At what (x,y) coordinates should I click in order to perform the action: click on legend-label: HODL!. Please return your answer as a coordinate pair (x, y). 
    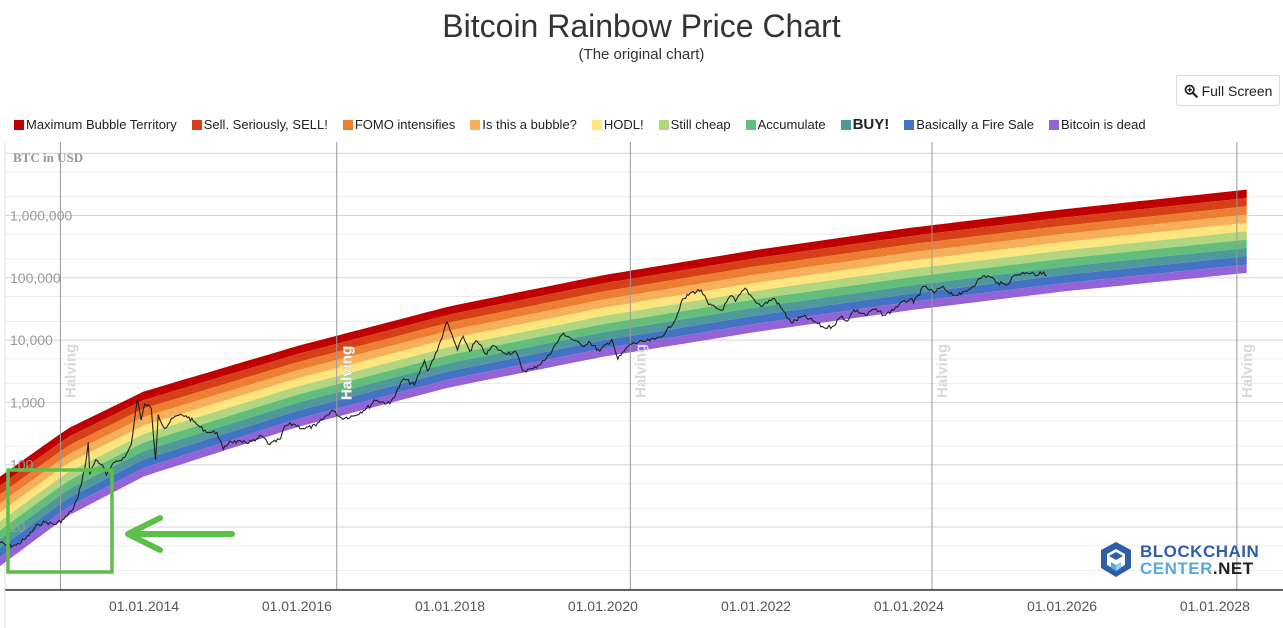
    Looking at the image, I should click on (623, 124).